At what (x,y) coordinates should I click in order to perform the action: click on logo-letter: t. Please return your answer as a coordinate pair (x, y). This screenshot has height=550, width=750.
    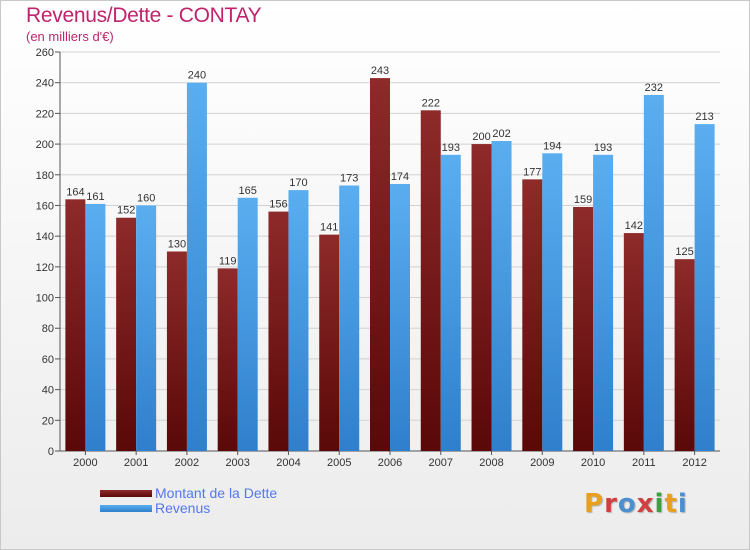
    Looking at the image, I should click on (671, 504).